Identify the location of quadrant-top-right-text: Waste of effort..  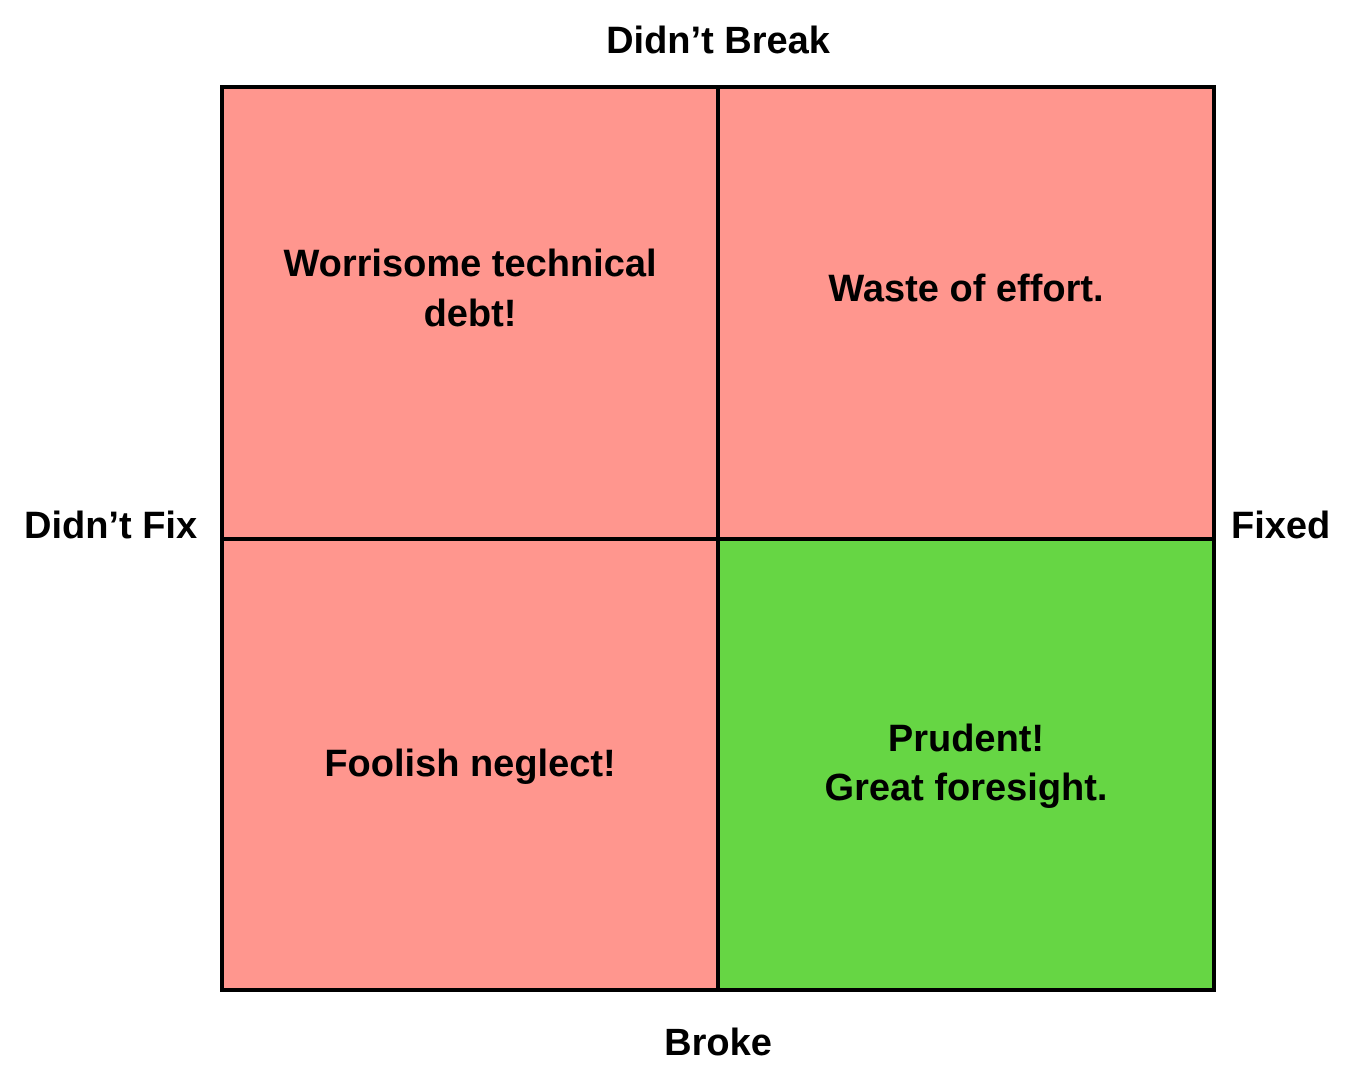
(966, 289).